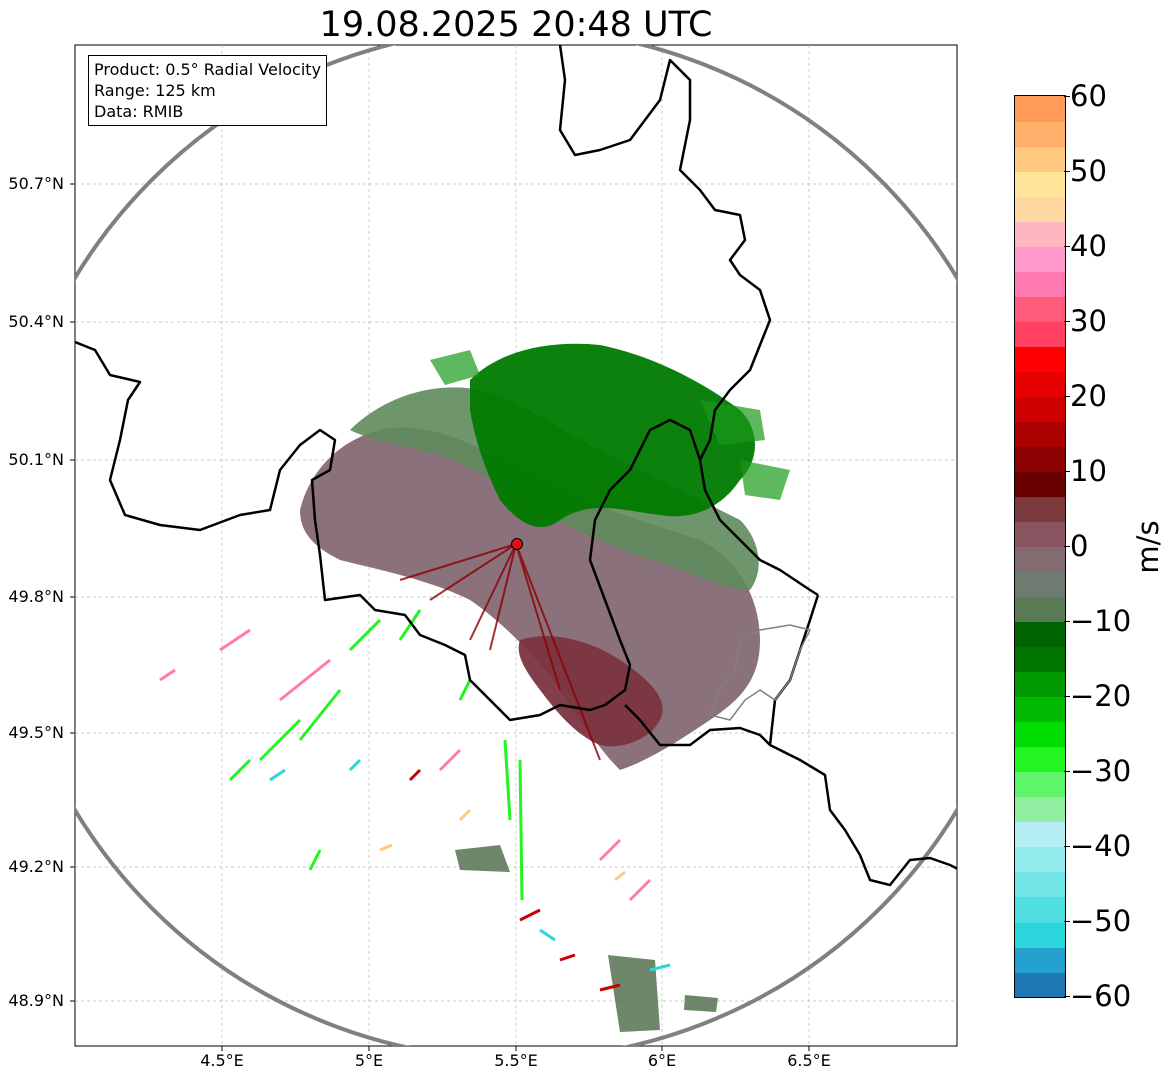 Image resolution: width=1171 pixels, height=1081 pixels. What do you see at coordinates (36, 866) in the screenshot?
I see `lat-label: 49.2°N` at bounding box center [36, 866].